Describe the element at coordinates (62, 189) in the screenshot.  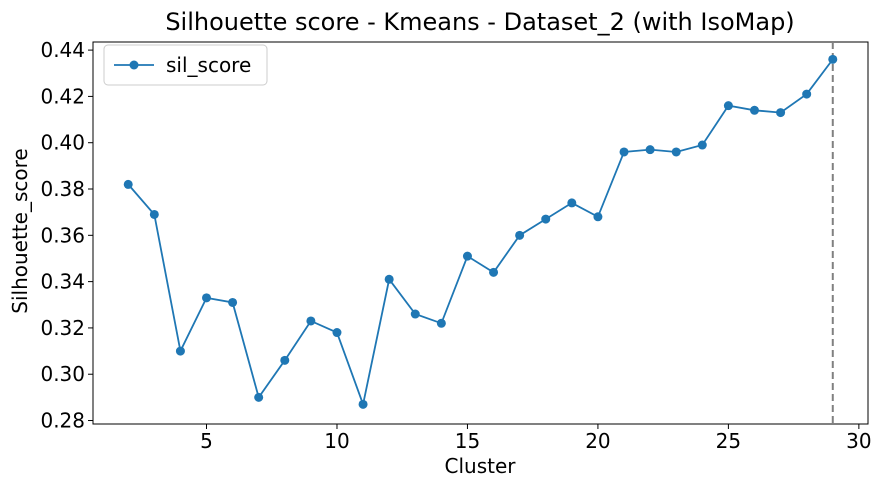
I see `y-tick-label-5: 0.38` at that location.